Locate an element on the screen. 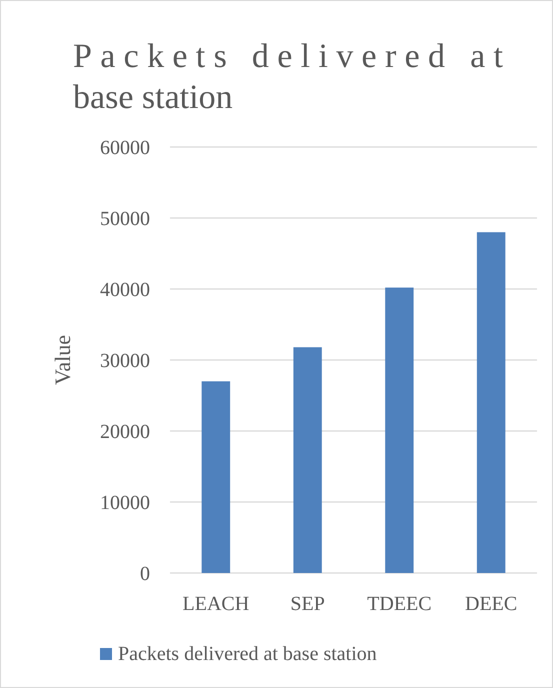 The image size is (553, 688). y-tick-label: 40000 is located at coordinates (125, 290).